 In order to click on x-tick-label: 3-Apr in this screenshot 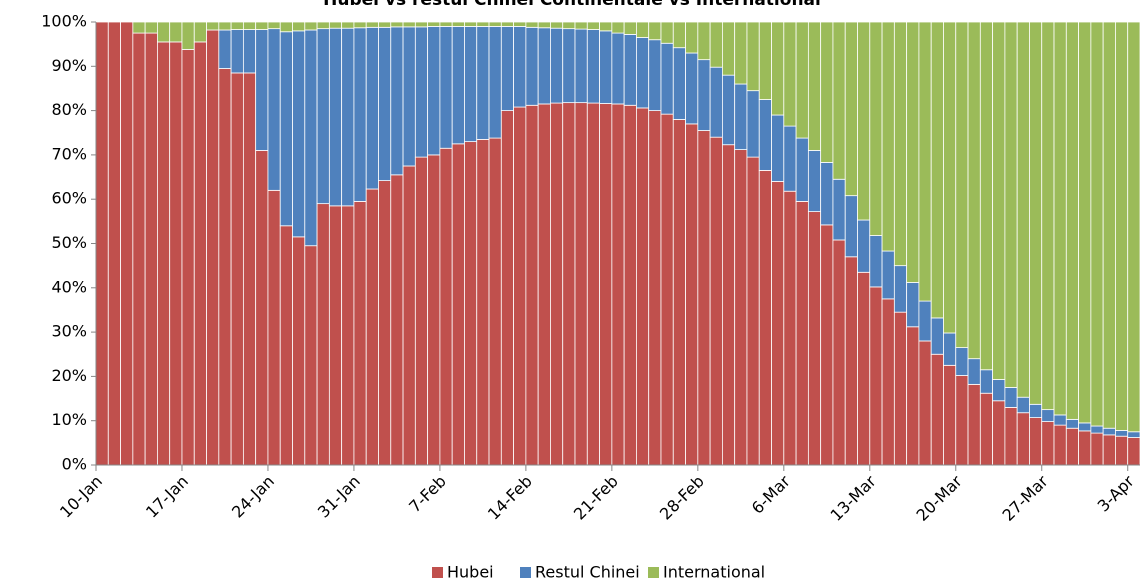, I will do `click(1116, 493)`.